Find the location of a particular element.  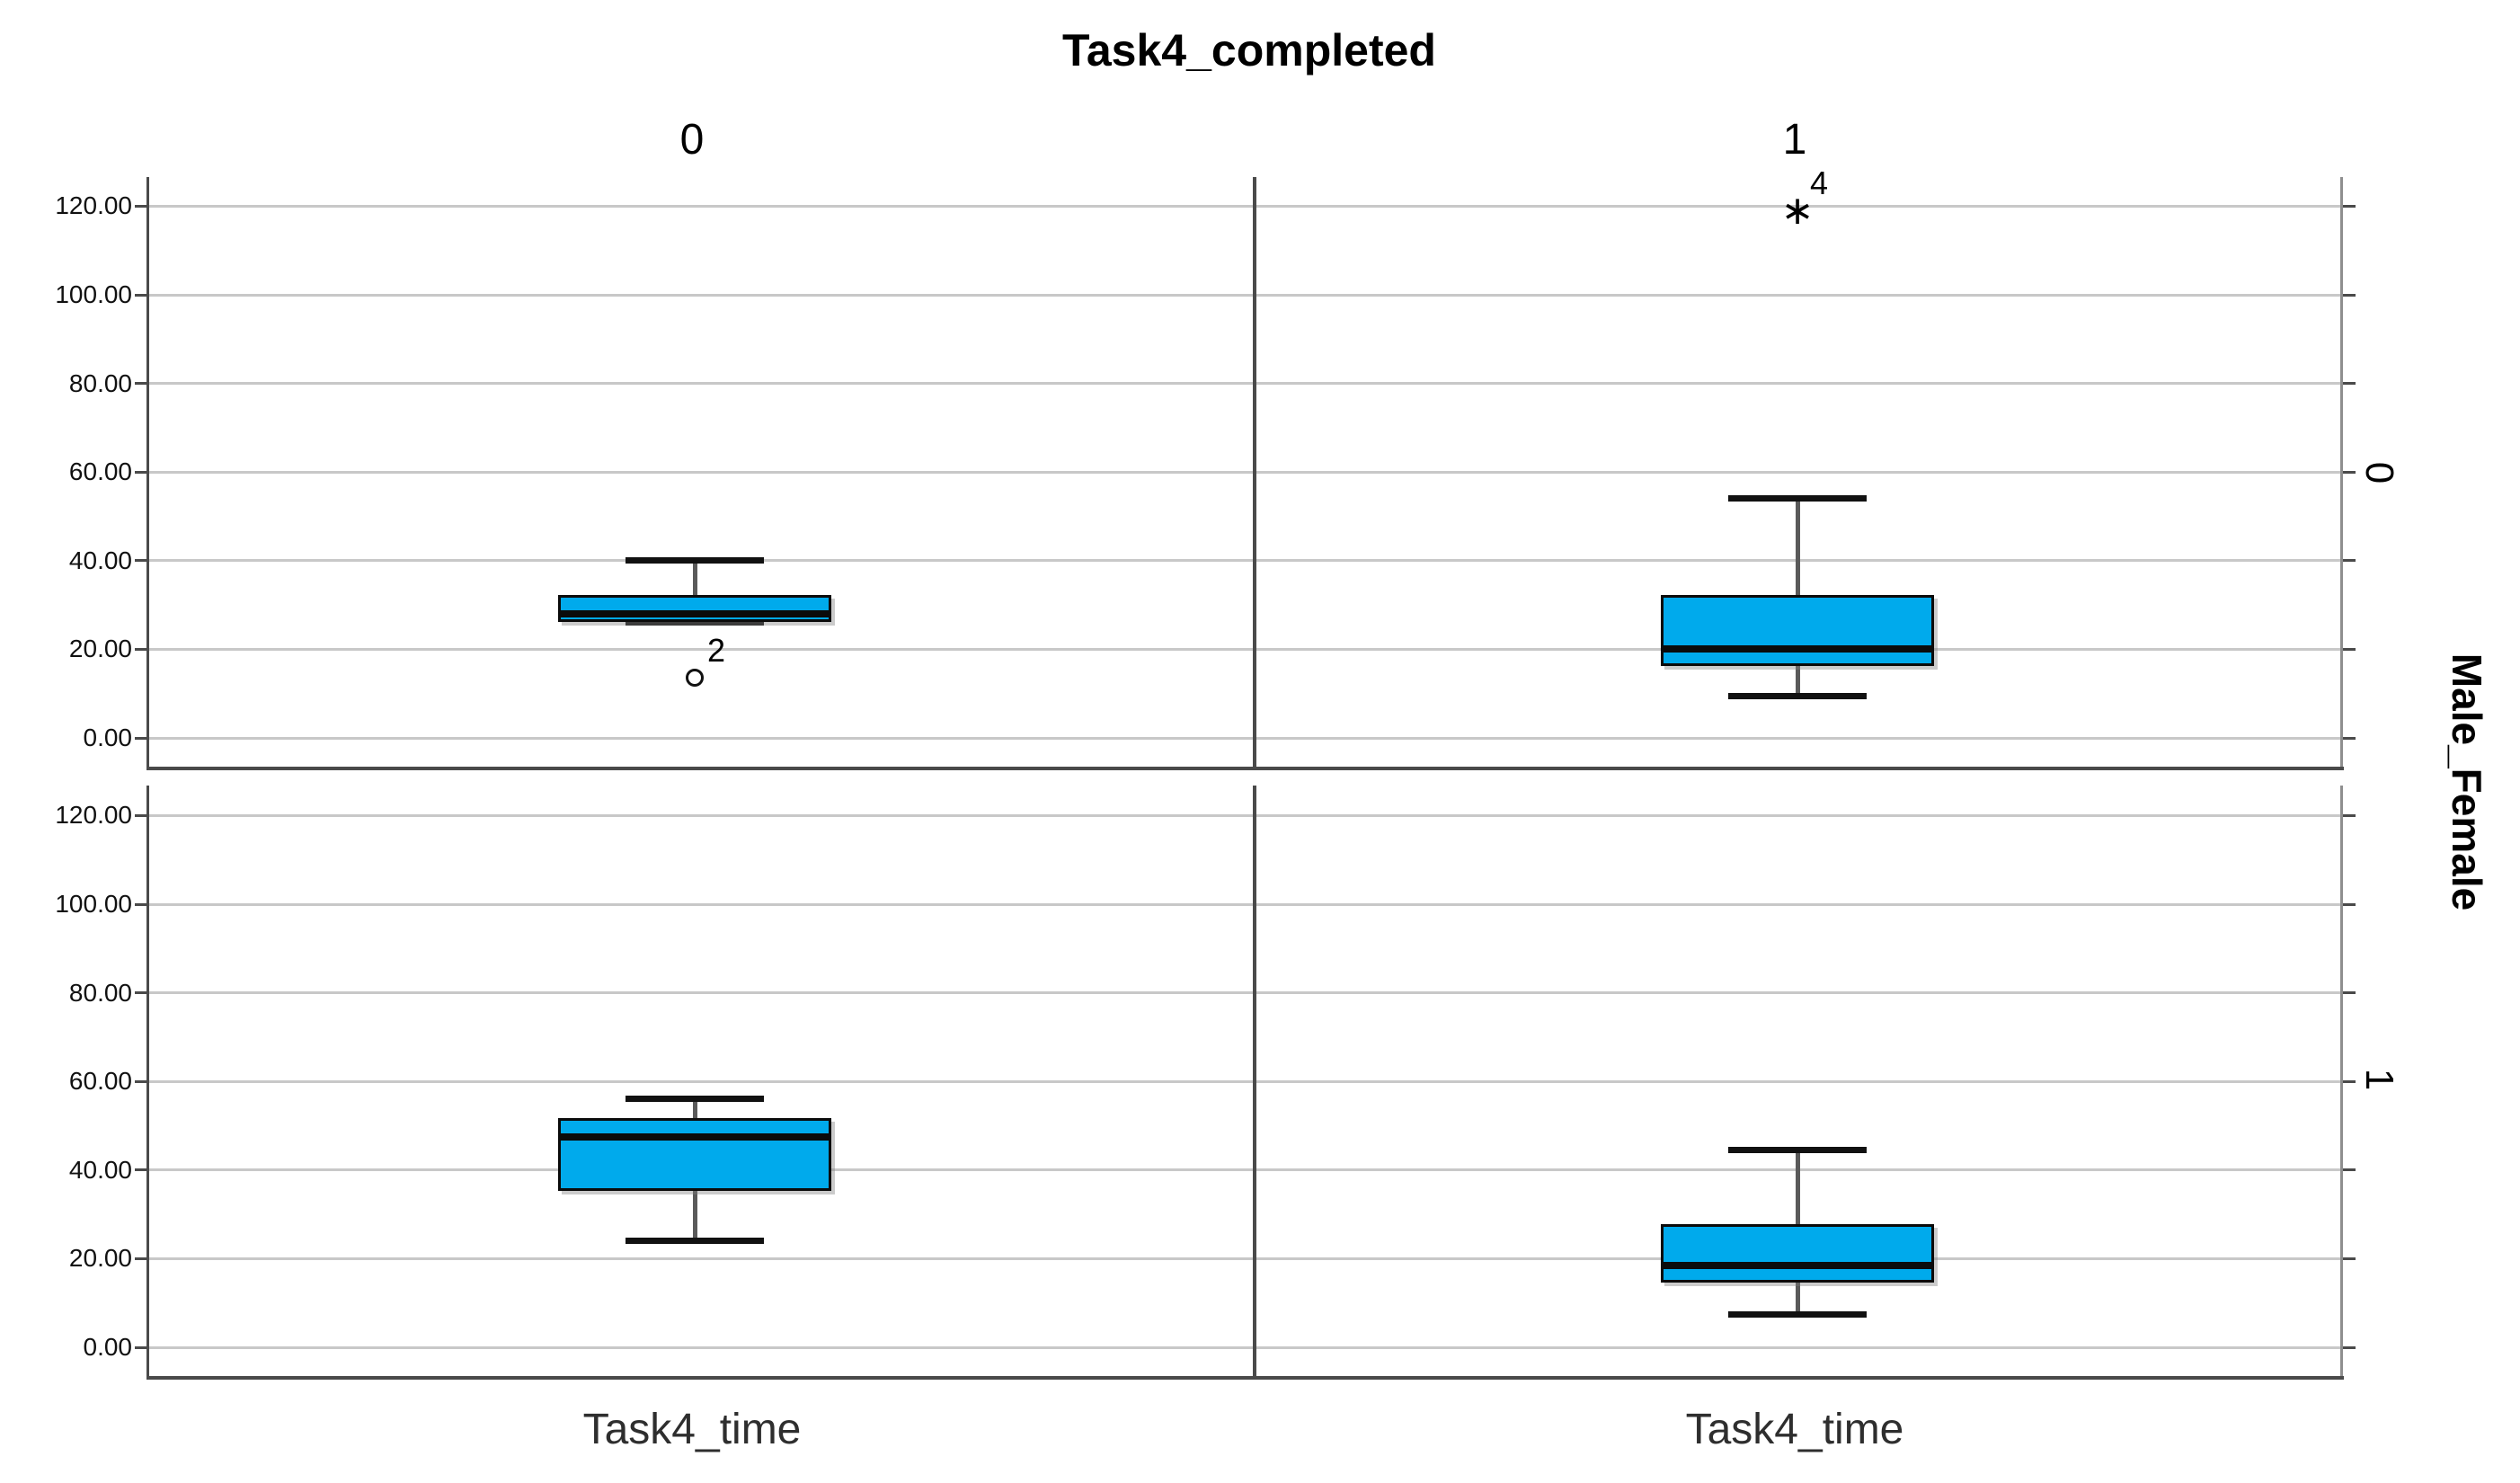

row-header-0: 0 is located at coordinates (2378, 473).